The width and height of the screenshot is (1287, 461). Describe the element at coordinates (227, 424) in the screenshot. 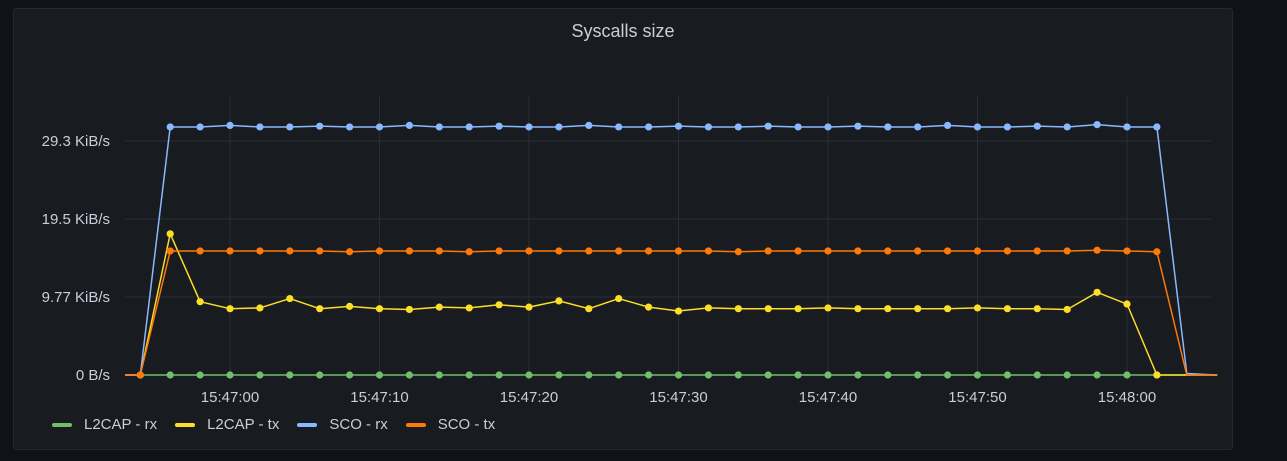

I see `legend-item-l2cap-tx: L2CAP - tx` at that location.